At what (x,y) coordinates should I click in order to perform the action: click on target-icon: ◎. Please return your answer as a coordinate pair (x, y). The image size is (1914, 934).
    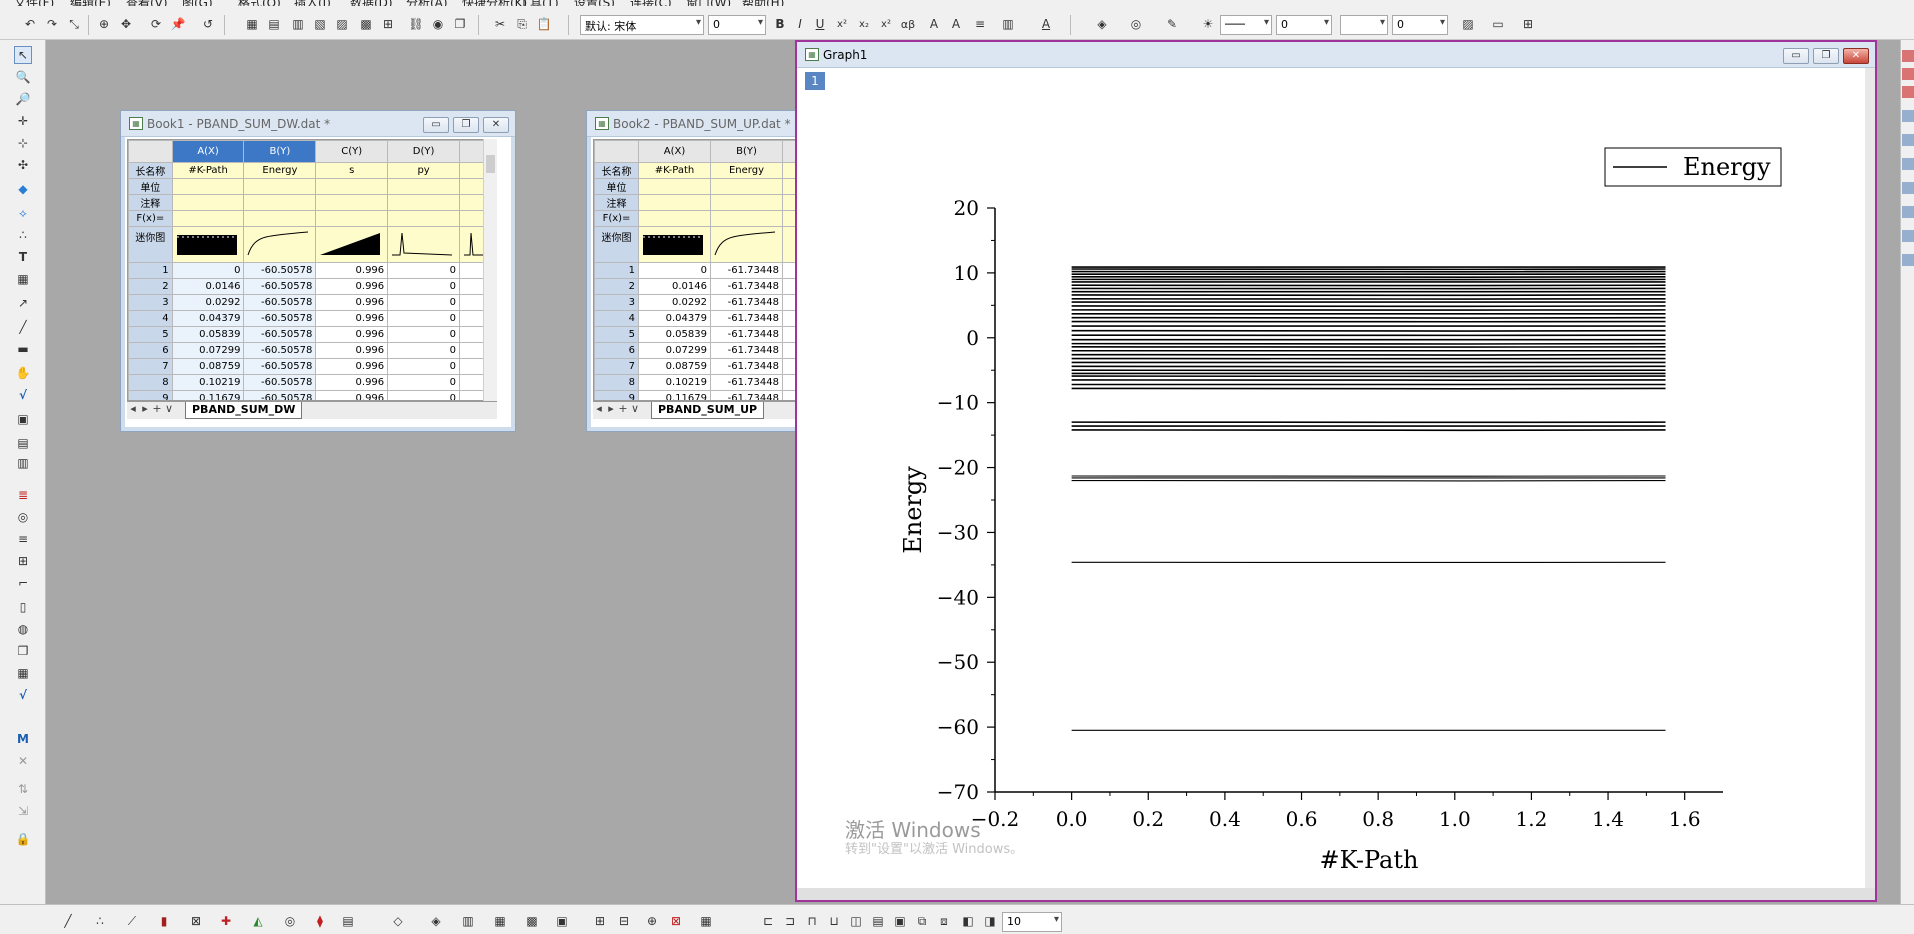
    Looking at the image, I should click on (23, 517).